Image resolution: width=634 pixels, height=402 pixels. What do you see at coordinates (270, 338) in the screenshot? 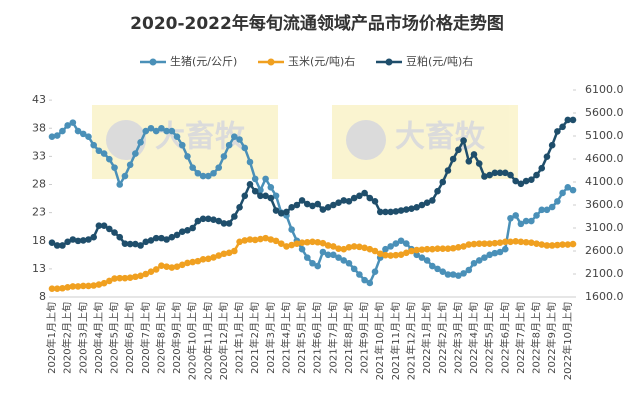
I see `x-tick-label: 2021年3月上旬` at bounding box center [270, 338].